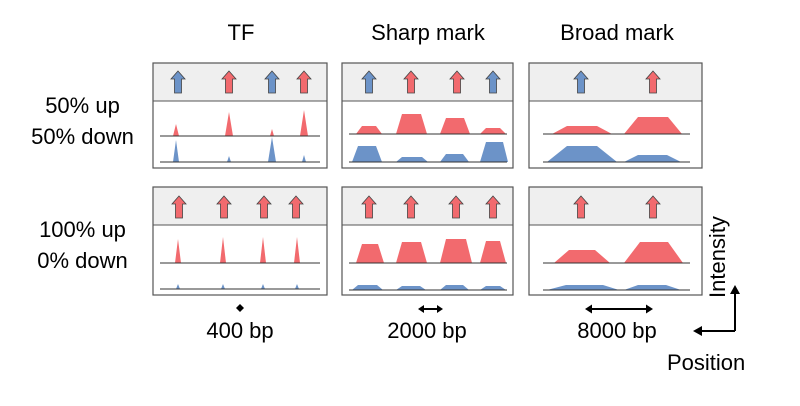  I want to click on axis-label-position: Position, so click(706, 362).